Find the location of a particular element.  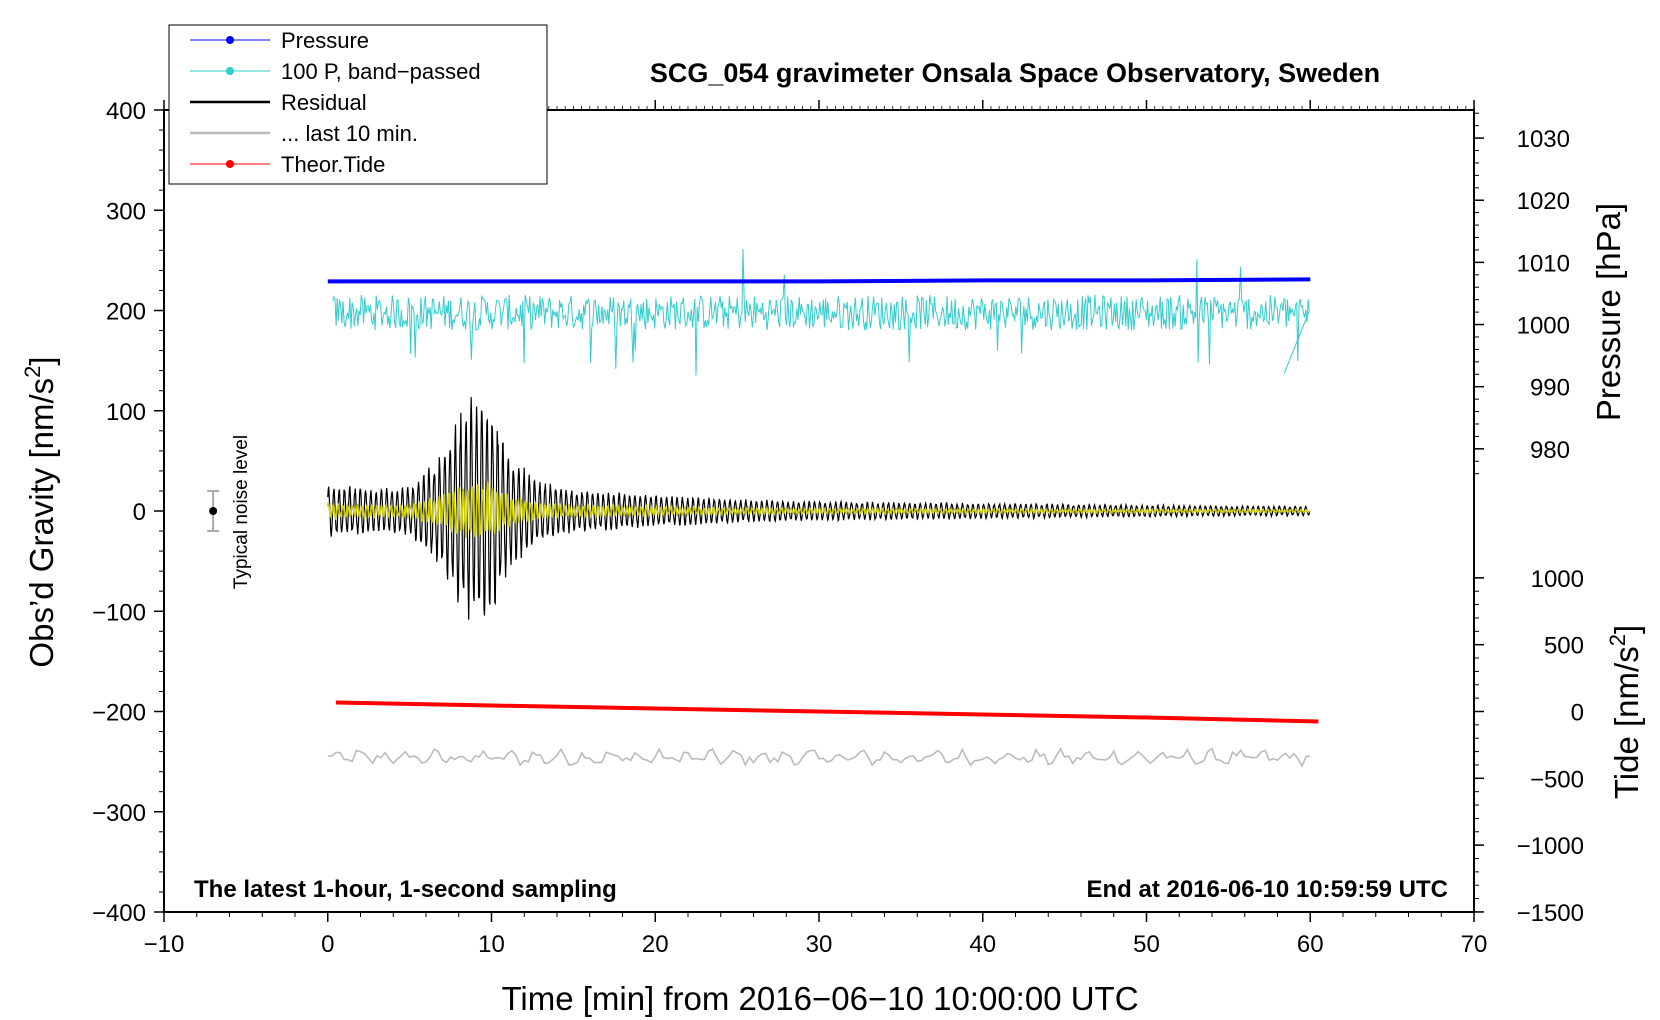

pressure-tick-label: 980 is located at coordinates (1550, 450).